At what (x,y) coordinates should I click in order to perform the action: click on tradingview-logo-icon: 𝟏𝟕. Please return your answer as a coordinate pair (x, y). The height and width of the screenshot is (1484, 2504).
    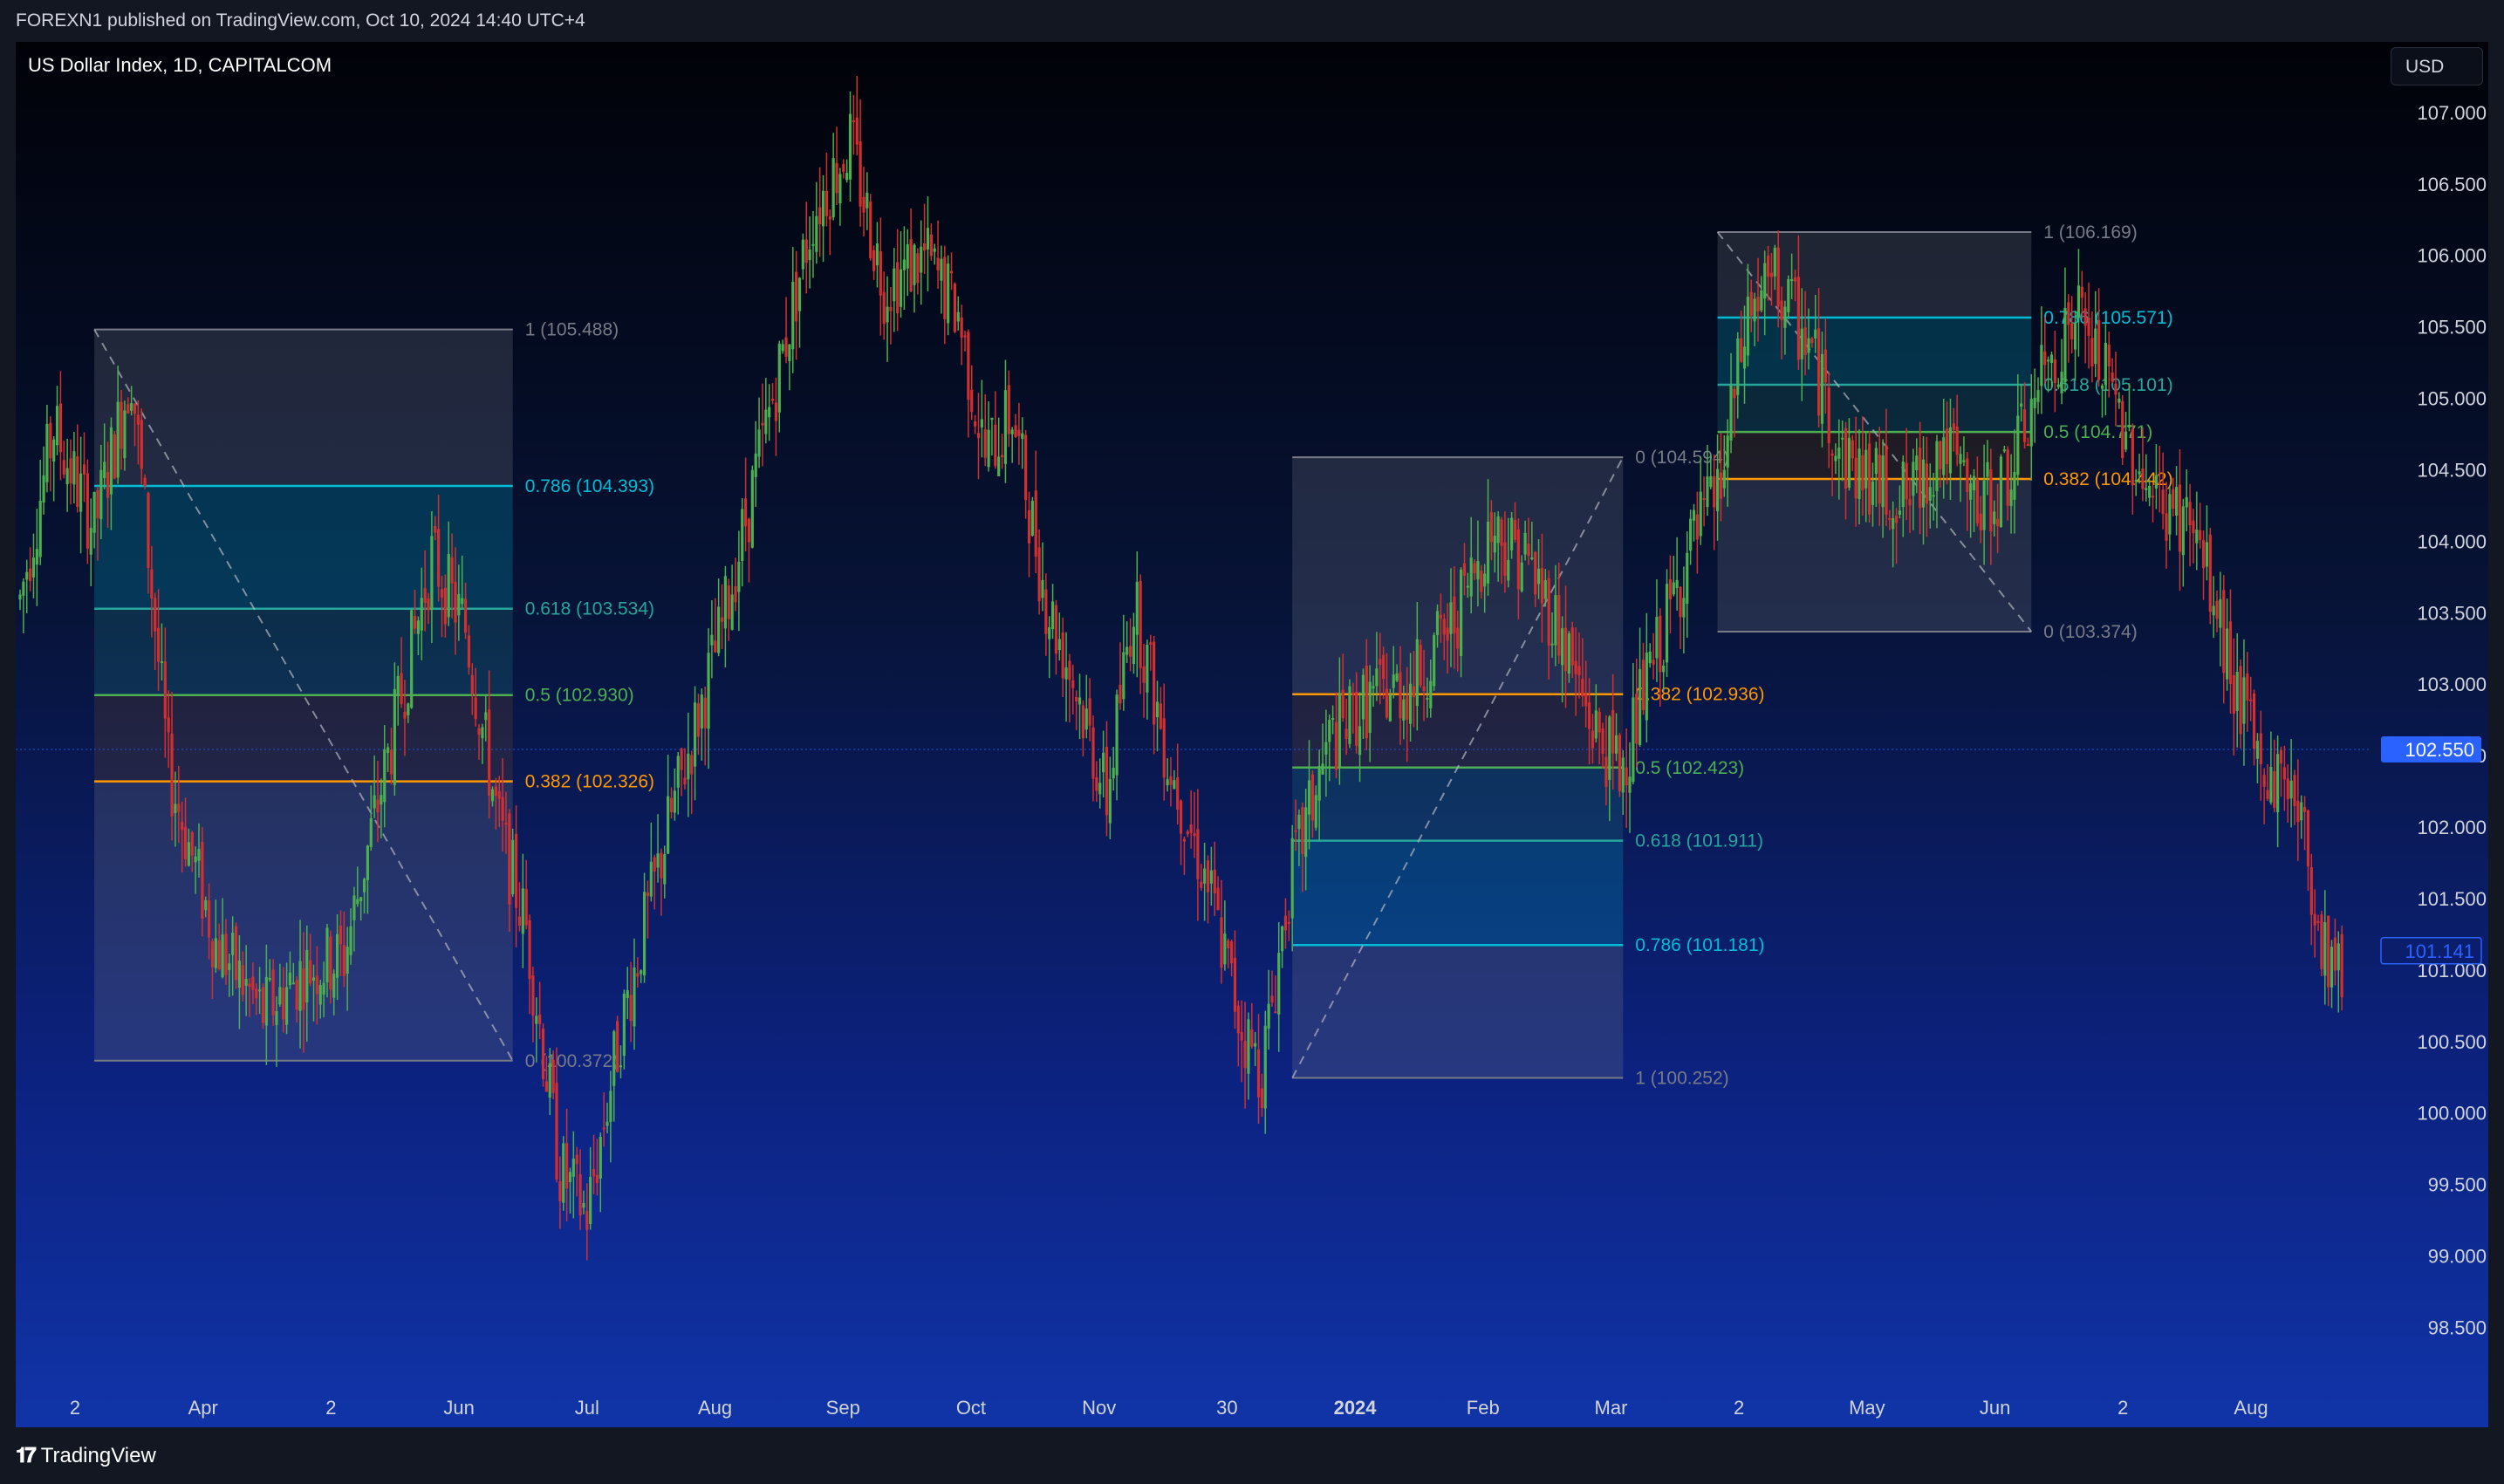
    Looking at the image, I should click on (26, 1455).